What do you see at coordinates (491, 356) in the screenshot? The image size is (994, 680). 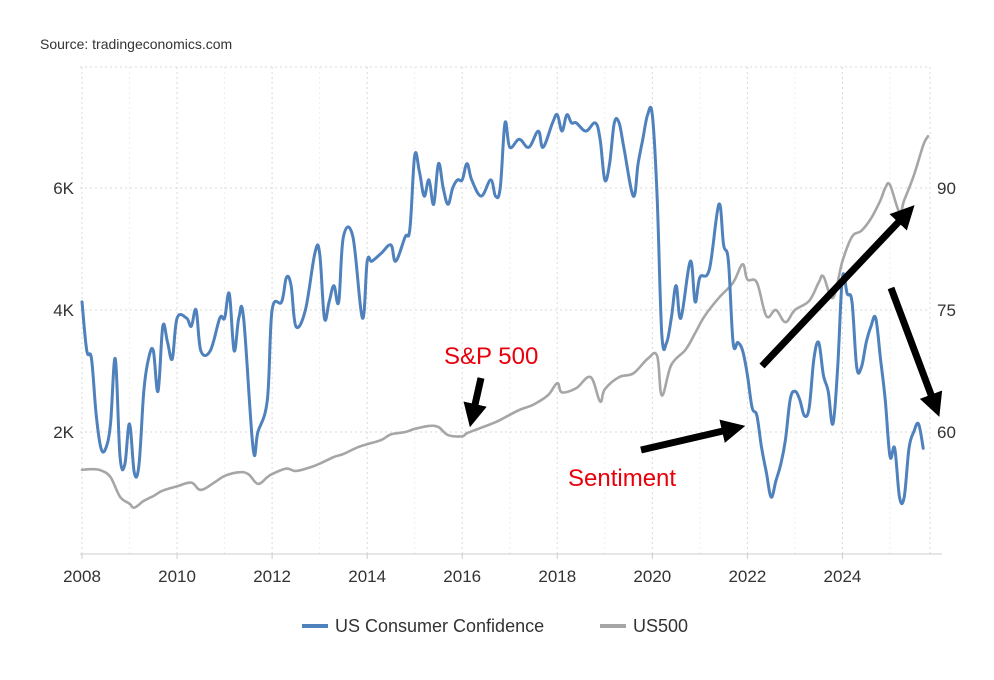 I see `sp500-annotation: S&P 500` at bounding box center [491, 356].